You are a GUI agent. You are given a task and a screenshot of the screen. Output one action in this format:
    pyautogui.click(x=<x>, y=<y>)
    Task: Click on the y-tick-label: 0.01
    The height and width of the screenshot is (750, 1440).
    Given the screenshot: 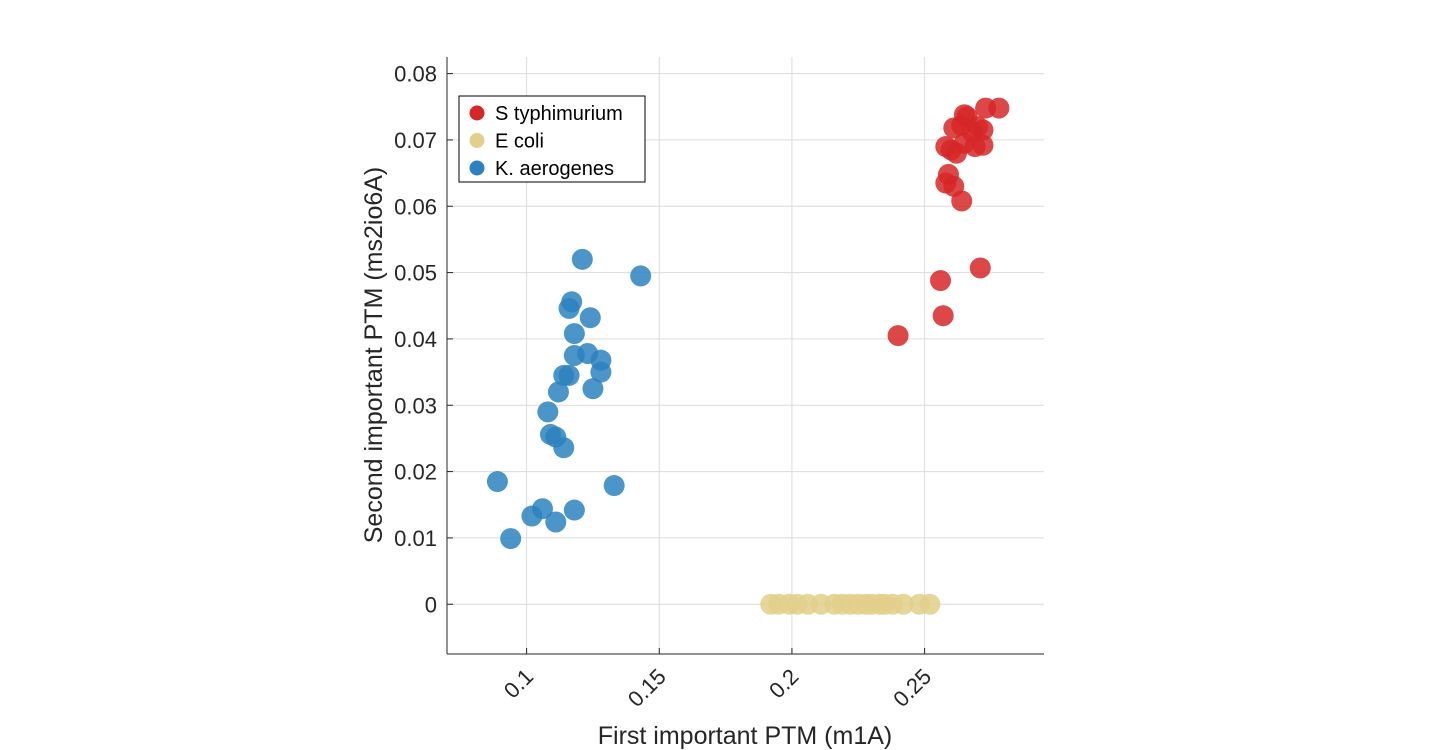 What is the action you would take?
    pyautogui.click(x=415, y=538)
    